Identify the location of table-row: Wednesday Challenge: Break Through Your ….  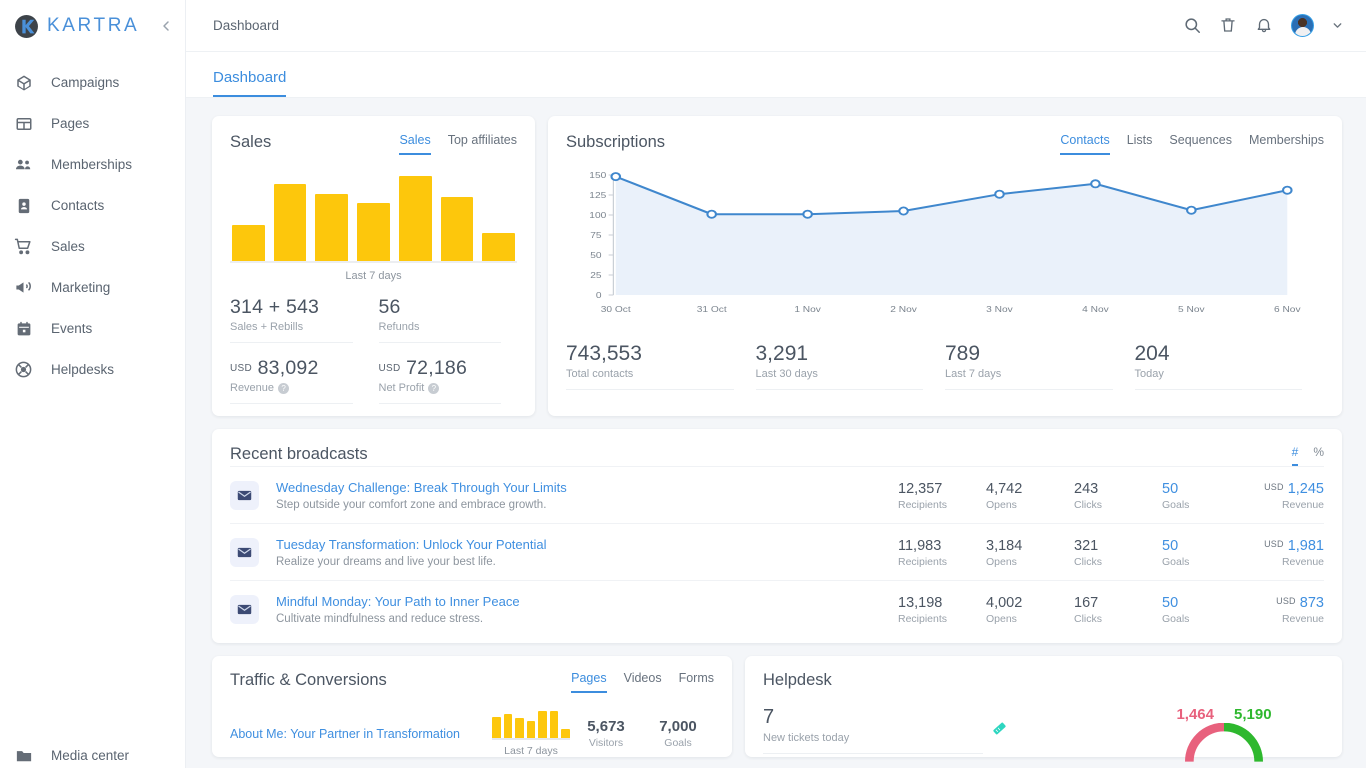
(777, 494).